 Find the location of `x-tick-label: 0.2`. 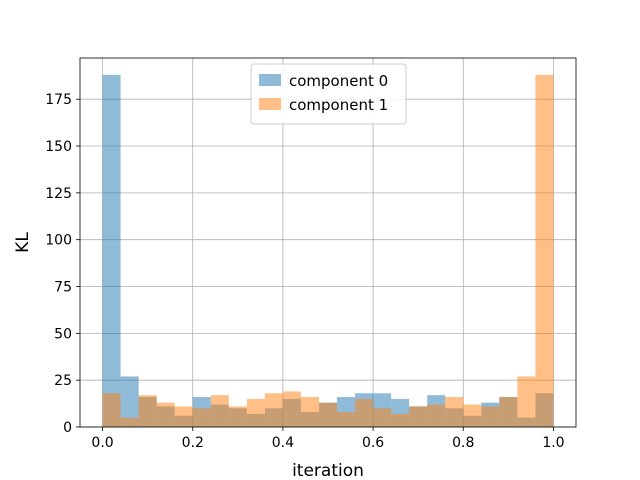

x-tick-label: 0.2 is located at coordinates (193, 443).